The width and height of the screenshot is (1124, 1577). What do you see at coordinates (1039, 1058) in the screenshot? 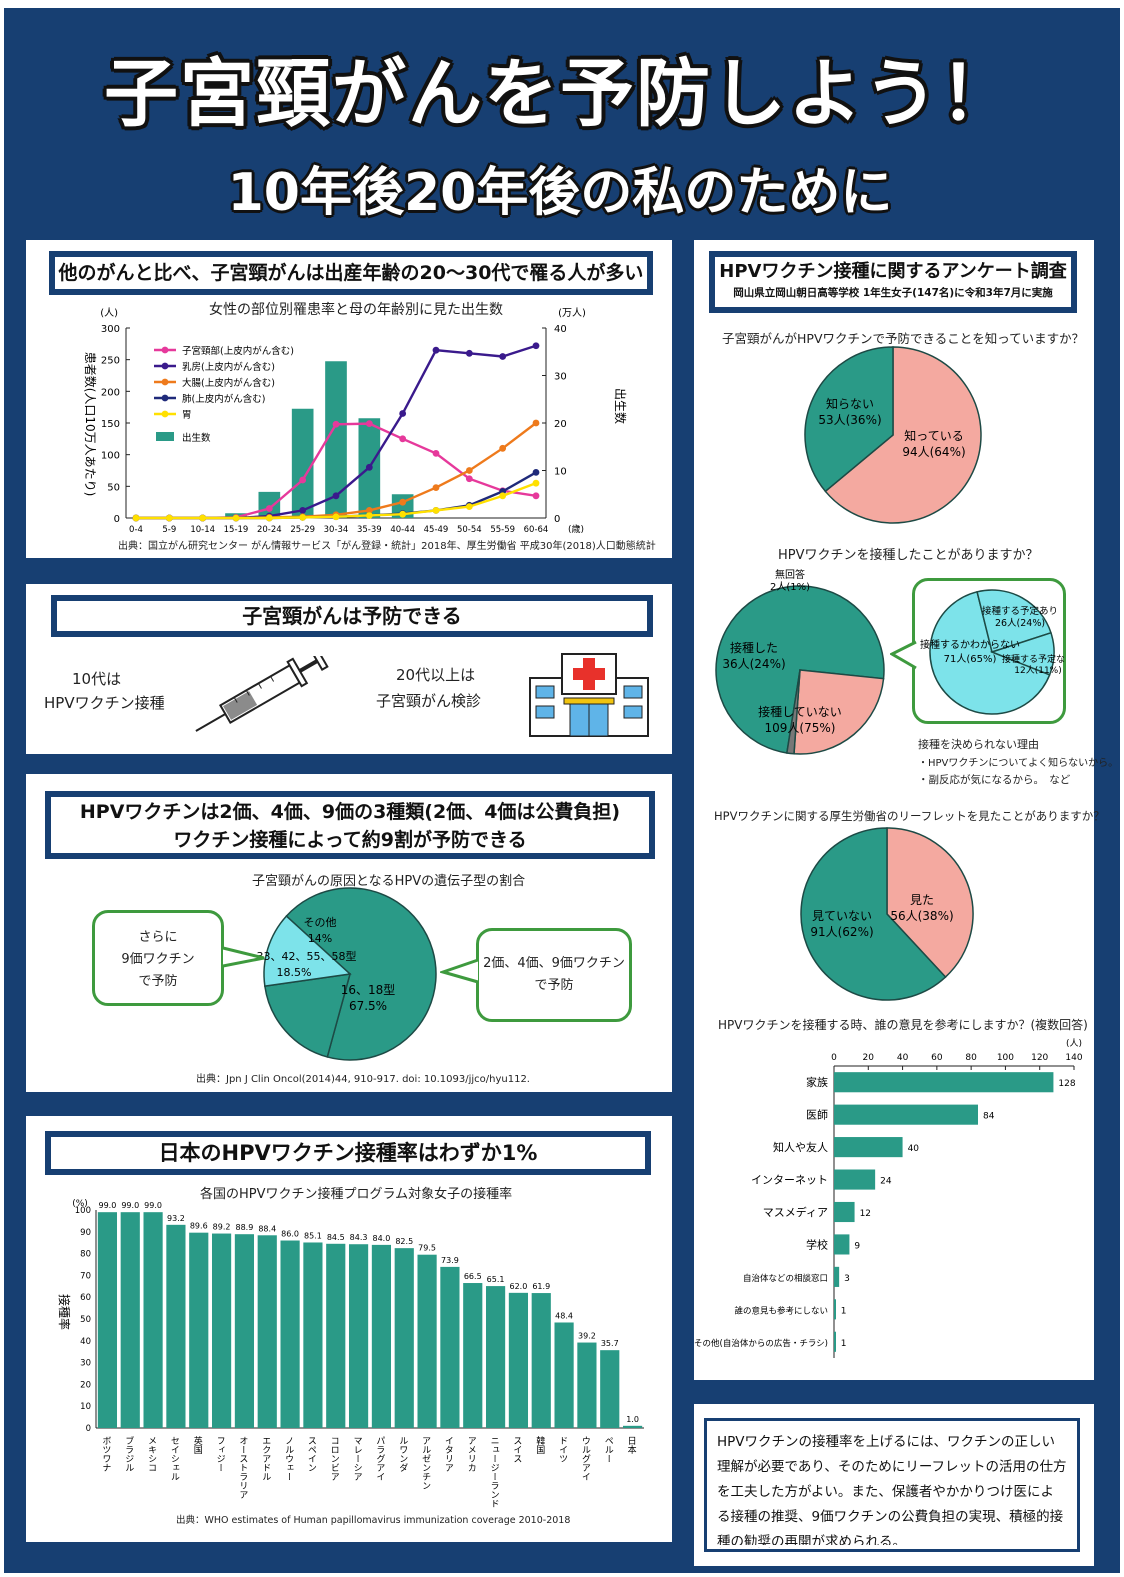
I see `x-tick-label: 120` at bounding box center [1039, 1058].